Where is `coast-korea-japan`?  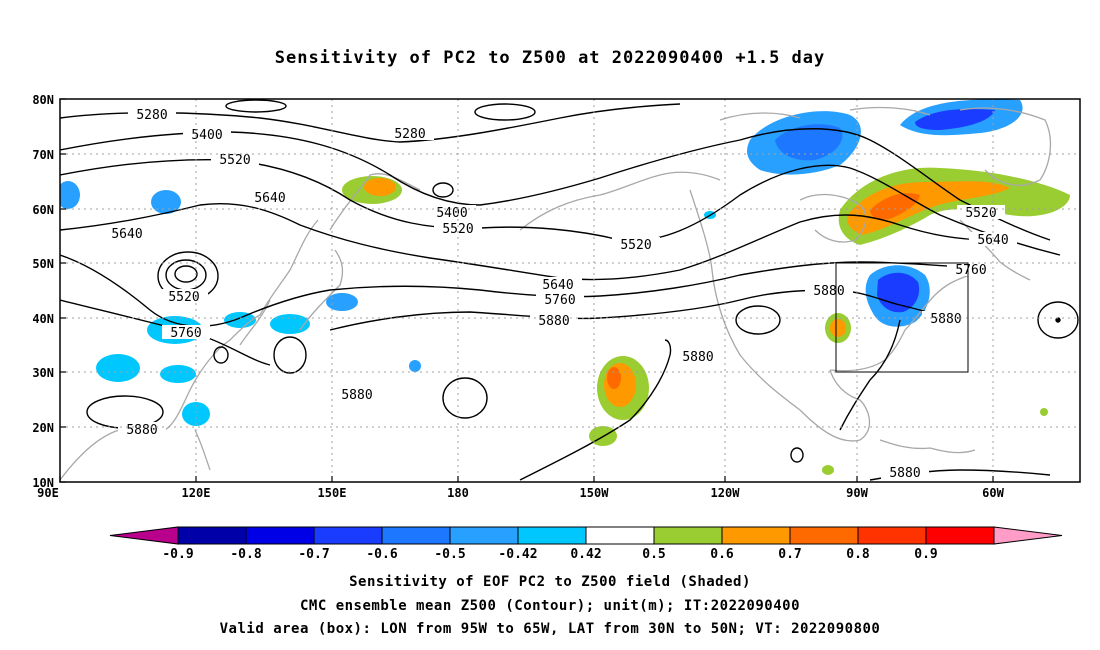 coast-korea-japan is located at coordinates (291, 297).